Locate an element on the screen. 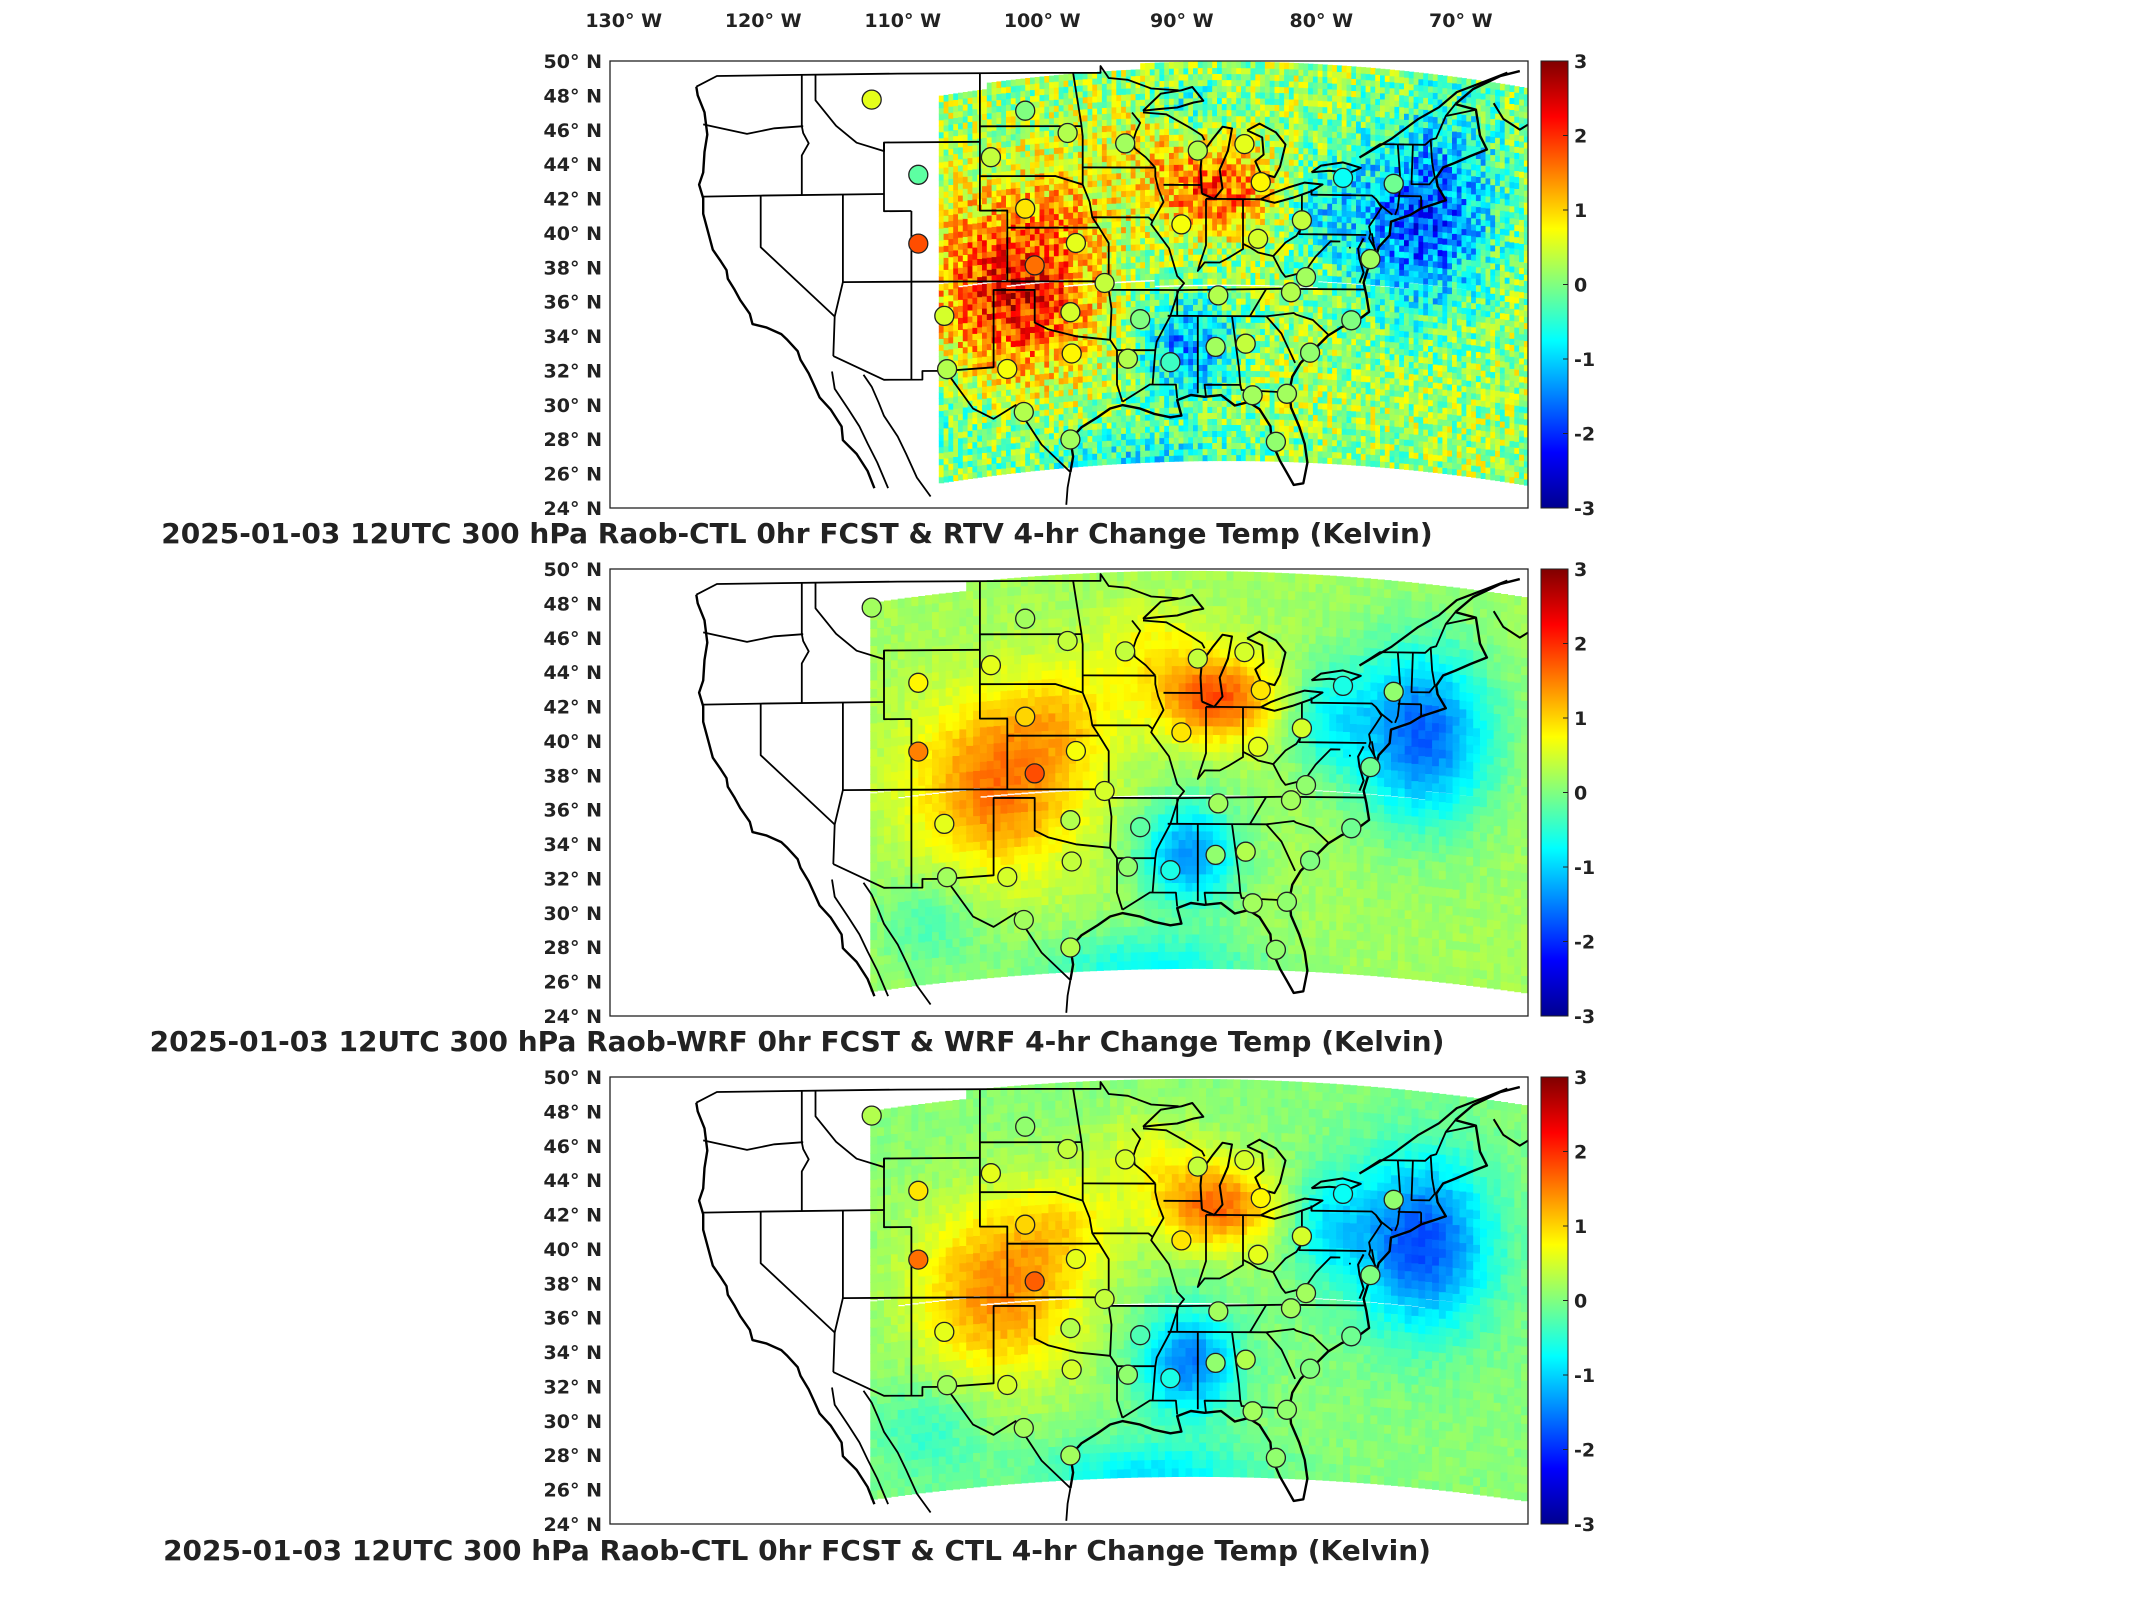 The height and width of the screenshot is (1600, 2133). colorbar-tick-label: -1 is located at coordinates (1584, 868).